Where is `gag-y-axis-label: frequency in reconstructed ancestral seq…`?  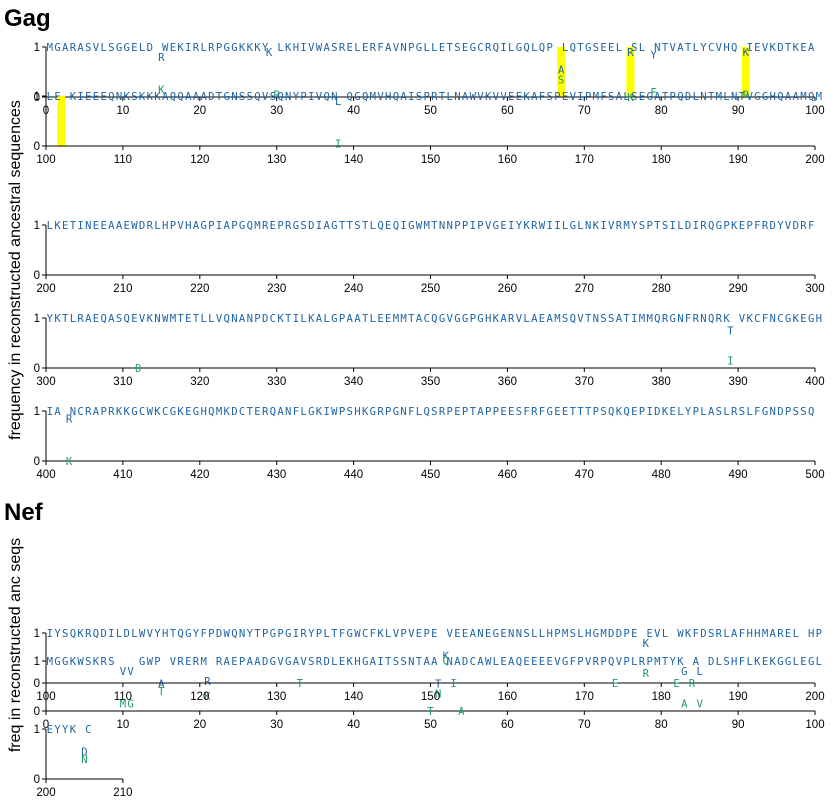 gag-y-axis-label: frequency in reconstructed ancestral seq… is located at coordinates (15, 270).